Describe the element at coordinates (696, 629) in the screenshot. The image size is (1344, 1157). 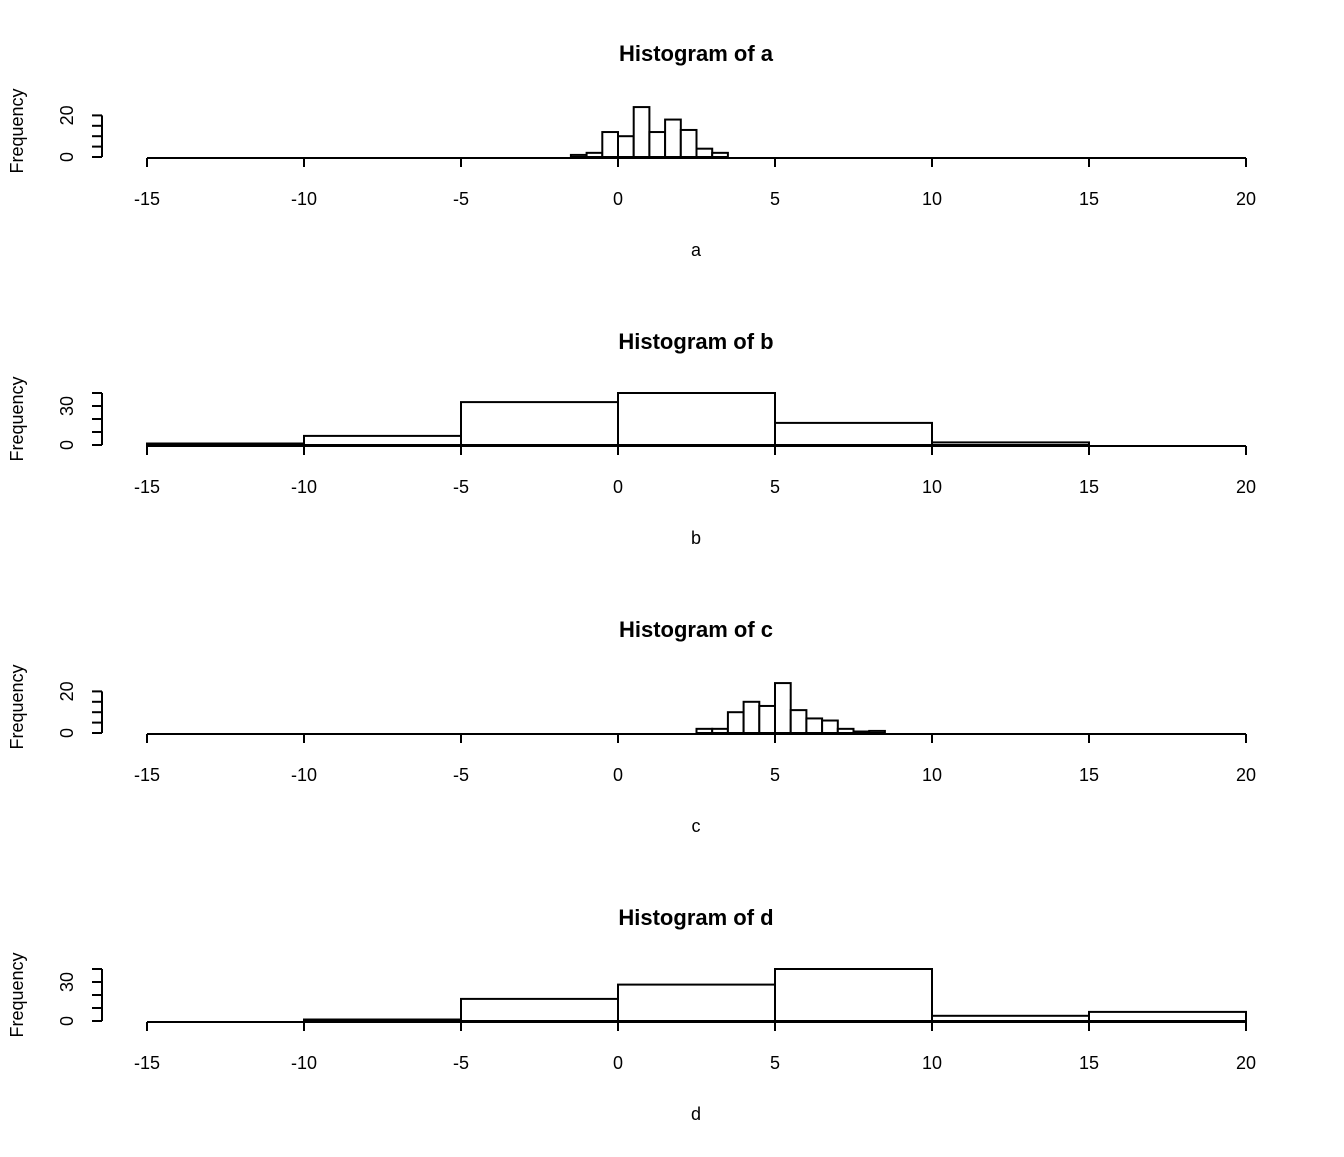
I see `chart-title: Histogram of c` at that location.